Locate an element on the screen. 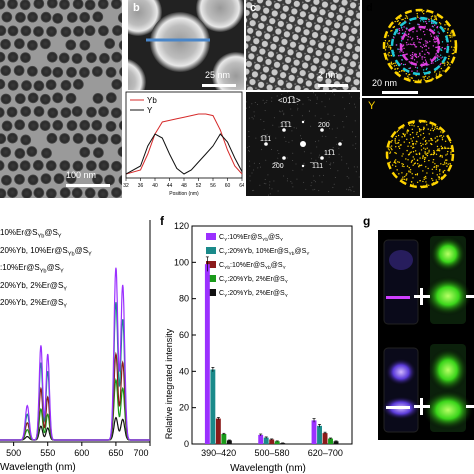 This screenshot has width=474, height=474. yb-profile-line is located at coordinates (184, 144).